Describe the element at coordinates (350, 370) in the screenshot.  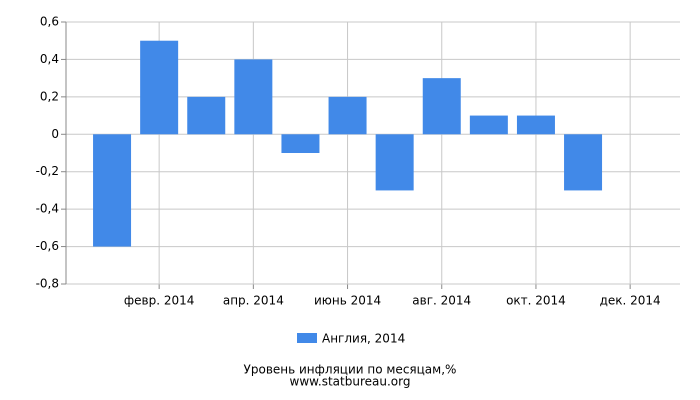
I see `chart-title: Уровень инфляции по месяцам,%` at that location.